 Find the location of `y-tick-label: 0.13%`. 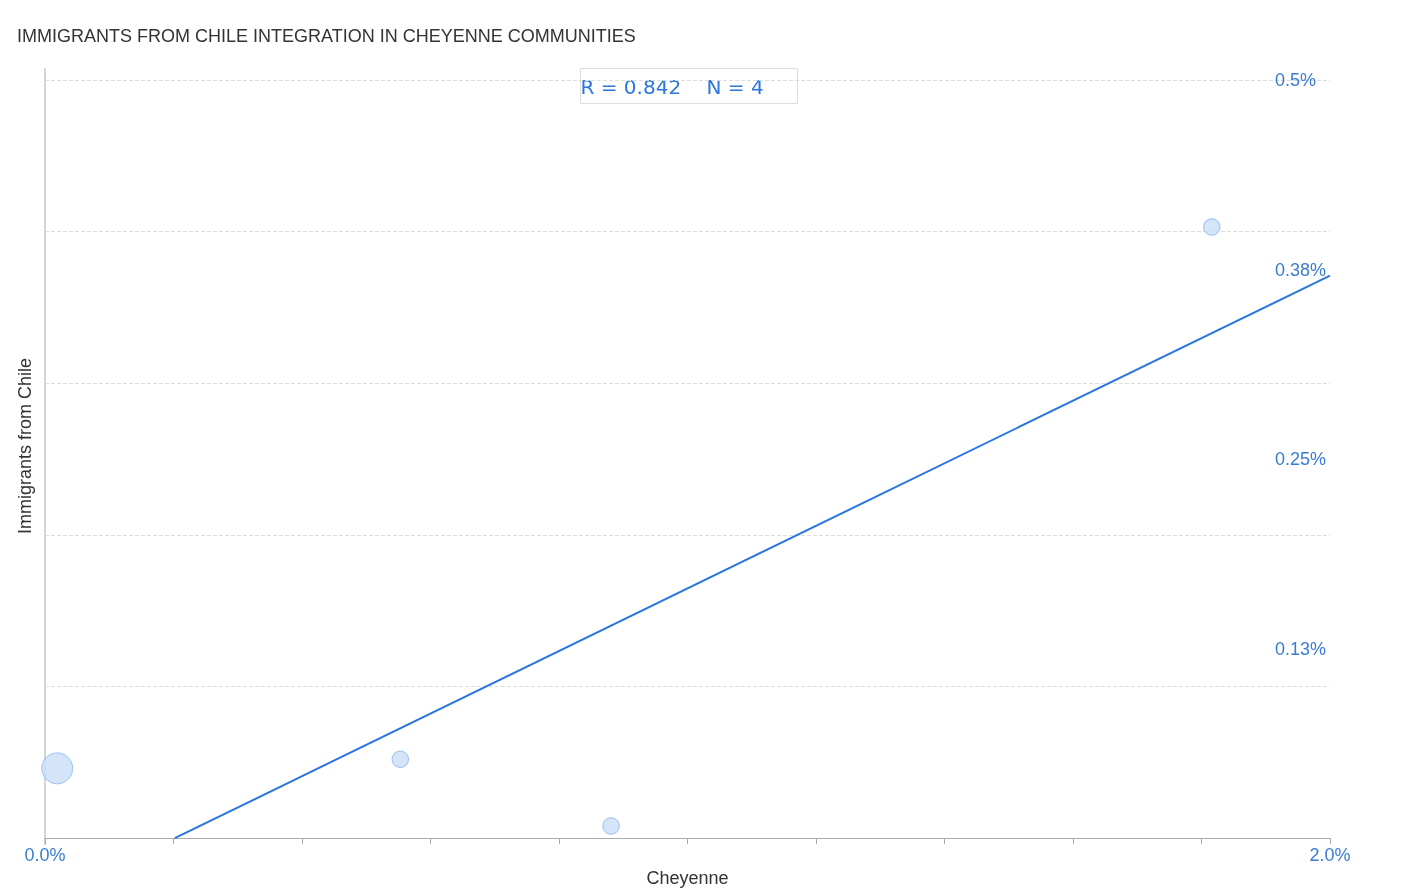

y-tick-label: 0.13% is located at coordinates (1301, 648).